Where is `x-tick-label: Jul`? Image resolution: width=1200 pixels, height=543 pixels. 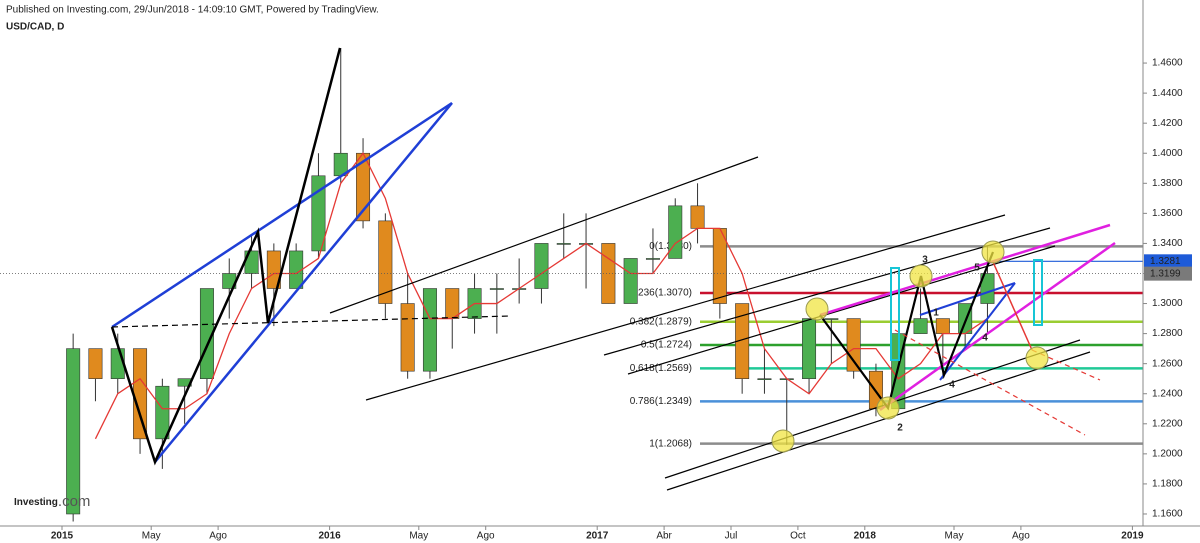 x-tick-label: Jul is located at coordinates (731, 536).